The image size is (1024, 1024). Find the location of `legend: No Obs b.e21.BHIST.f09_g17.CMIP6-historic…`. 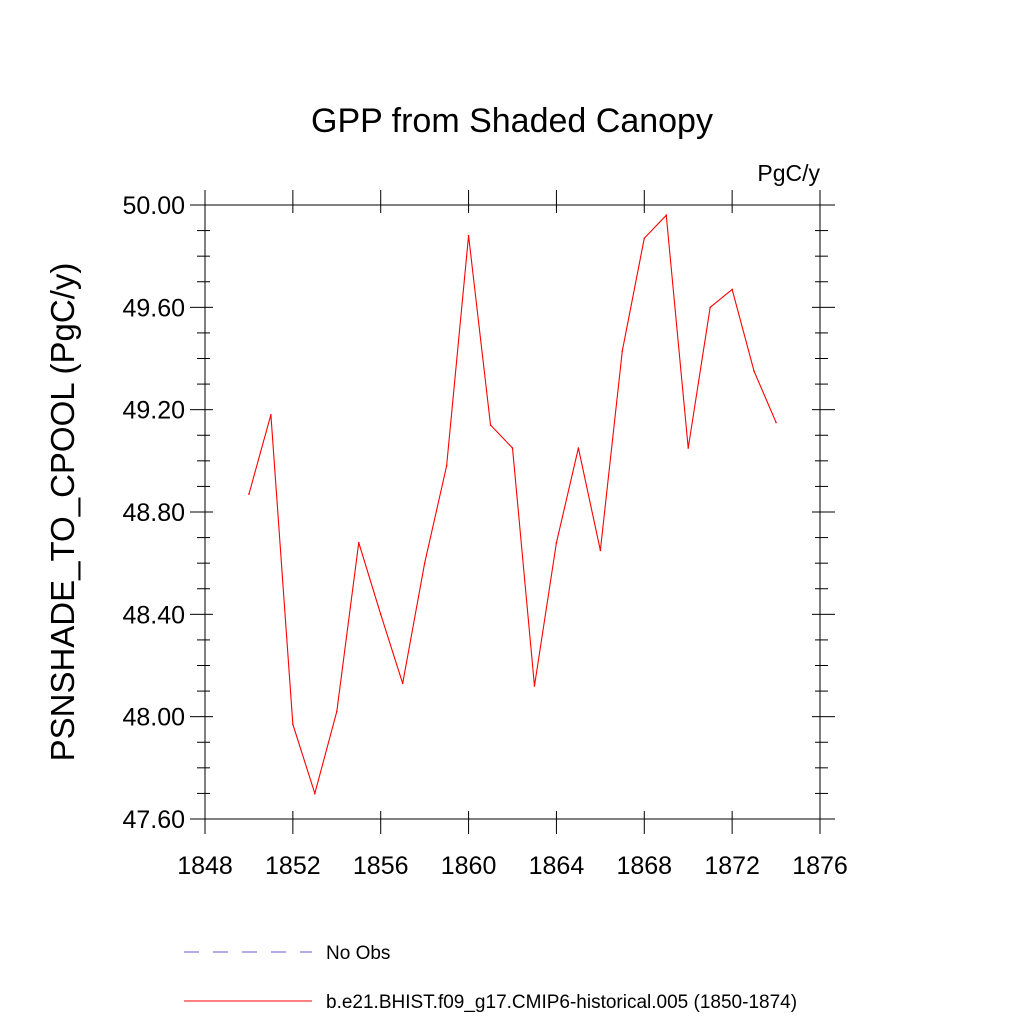

legend: No Obs b.e21.BHIST.f09_g17.CMIP6-historic… is located at coordinates (490, 978).